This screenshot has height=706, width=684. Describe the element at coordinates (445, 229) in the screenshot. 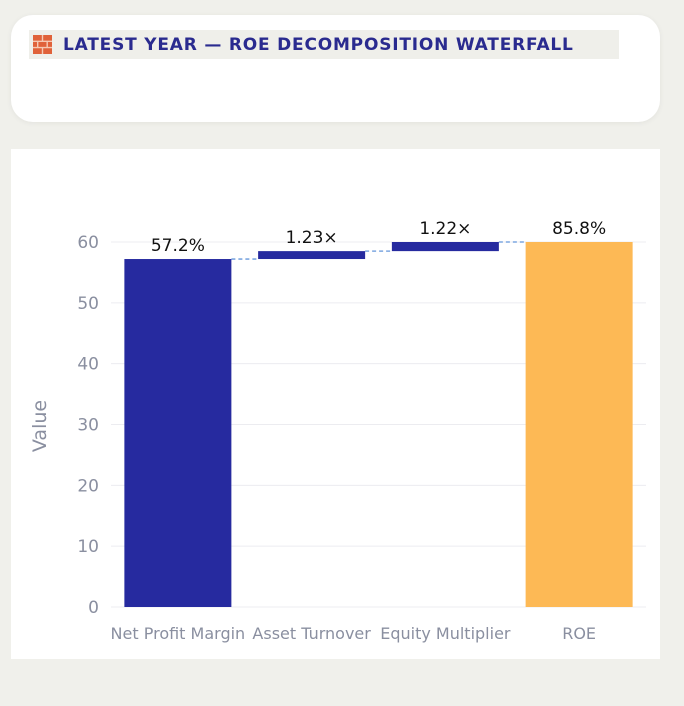

I see `data-label: 1.22×` at that location.